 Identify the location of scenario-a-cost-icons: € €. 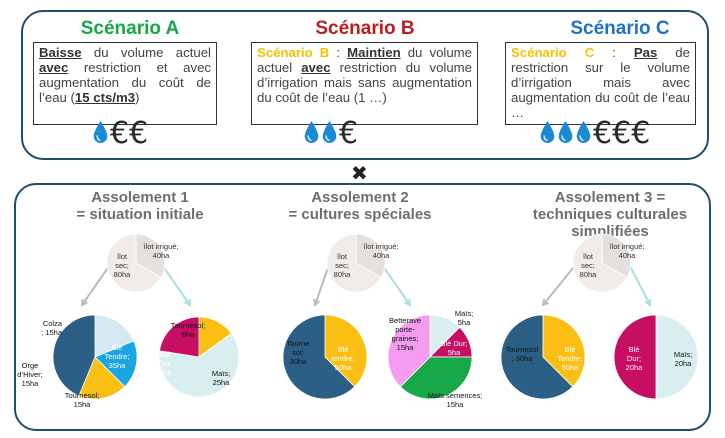
(120, 134).